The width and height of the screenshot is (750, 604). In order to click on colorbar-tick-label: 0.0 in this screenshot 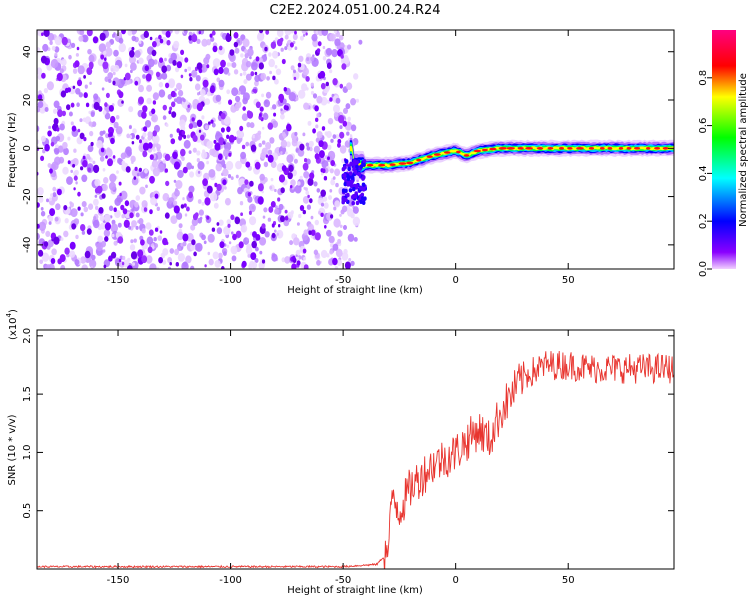, I will do `click(703, 269)`.